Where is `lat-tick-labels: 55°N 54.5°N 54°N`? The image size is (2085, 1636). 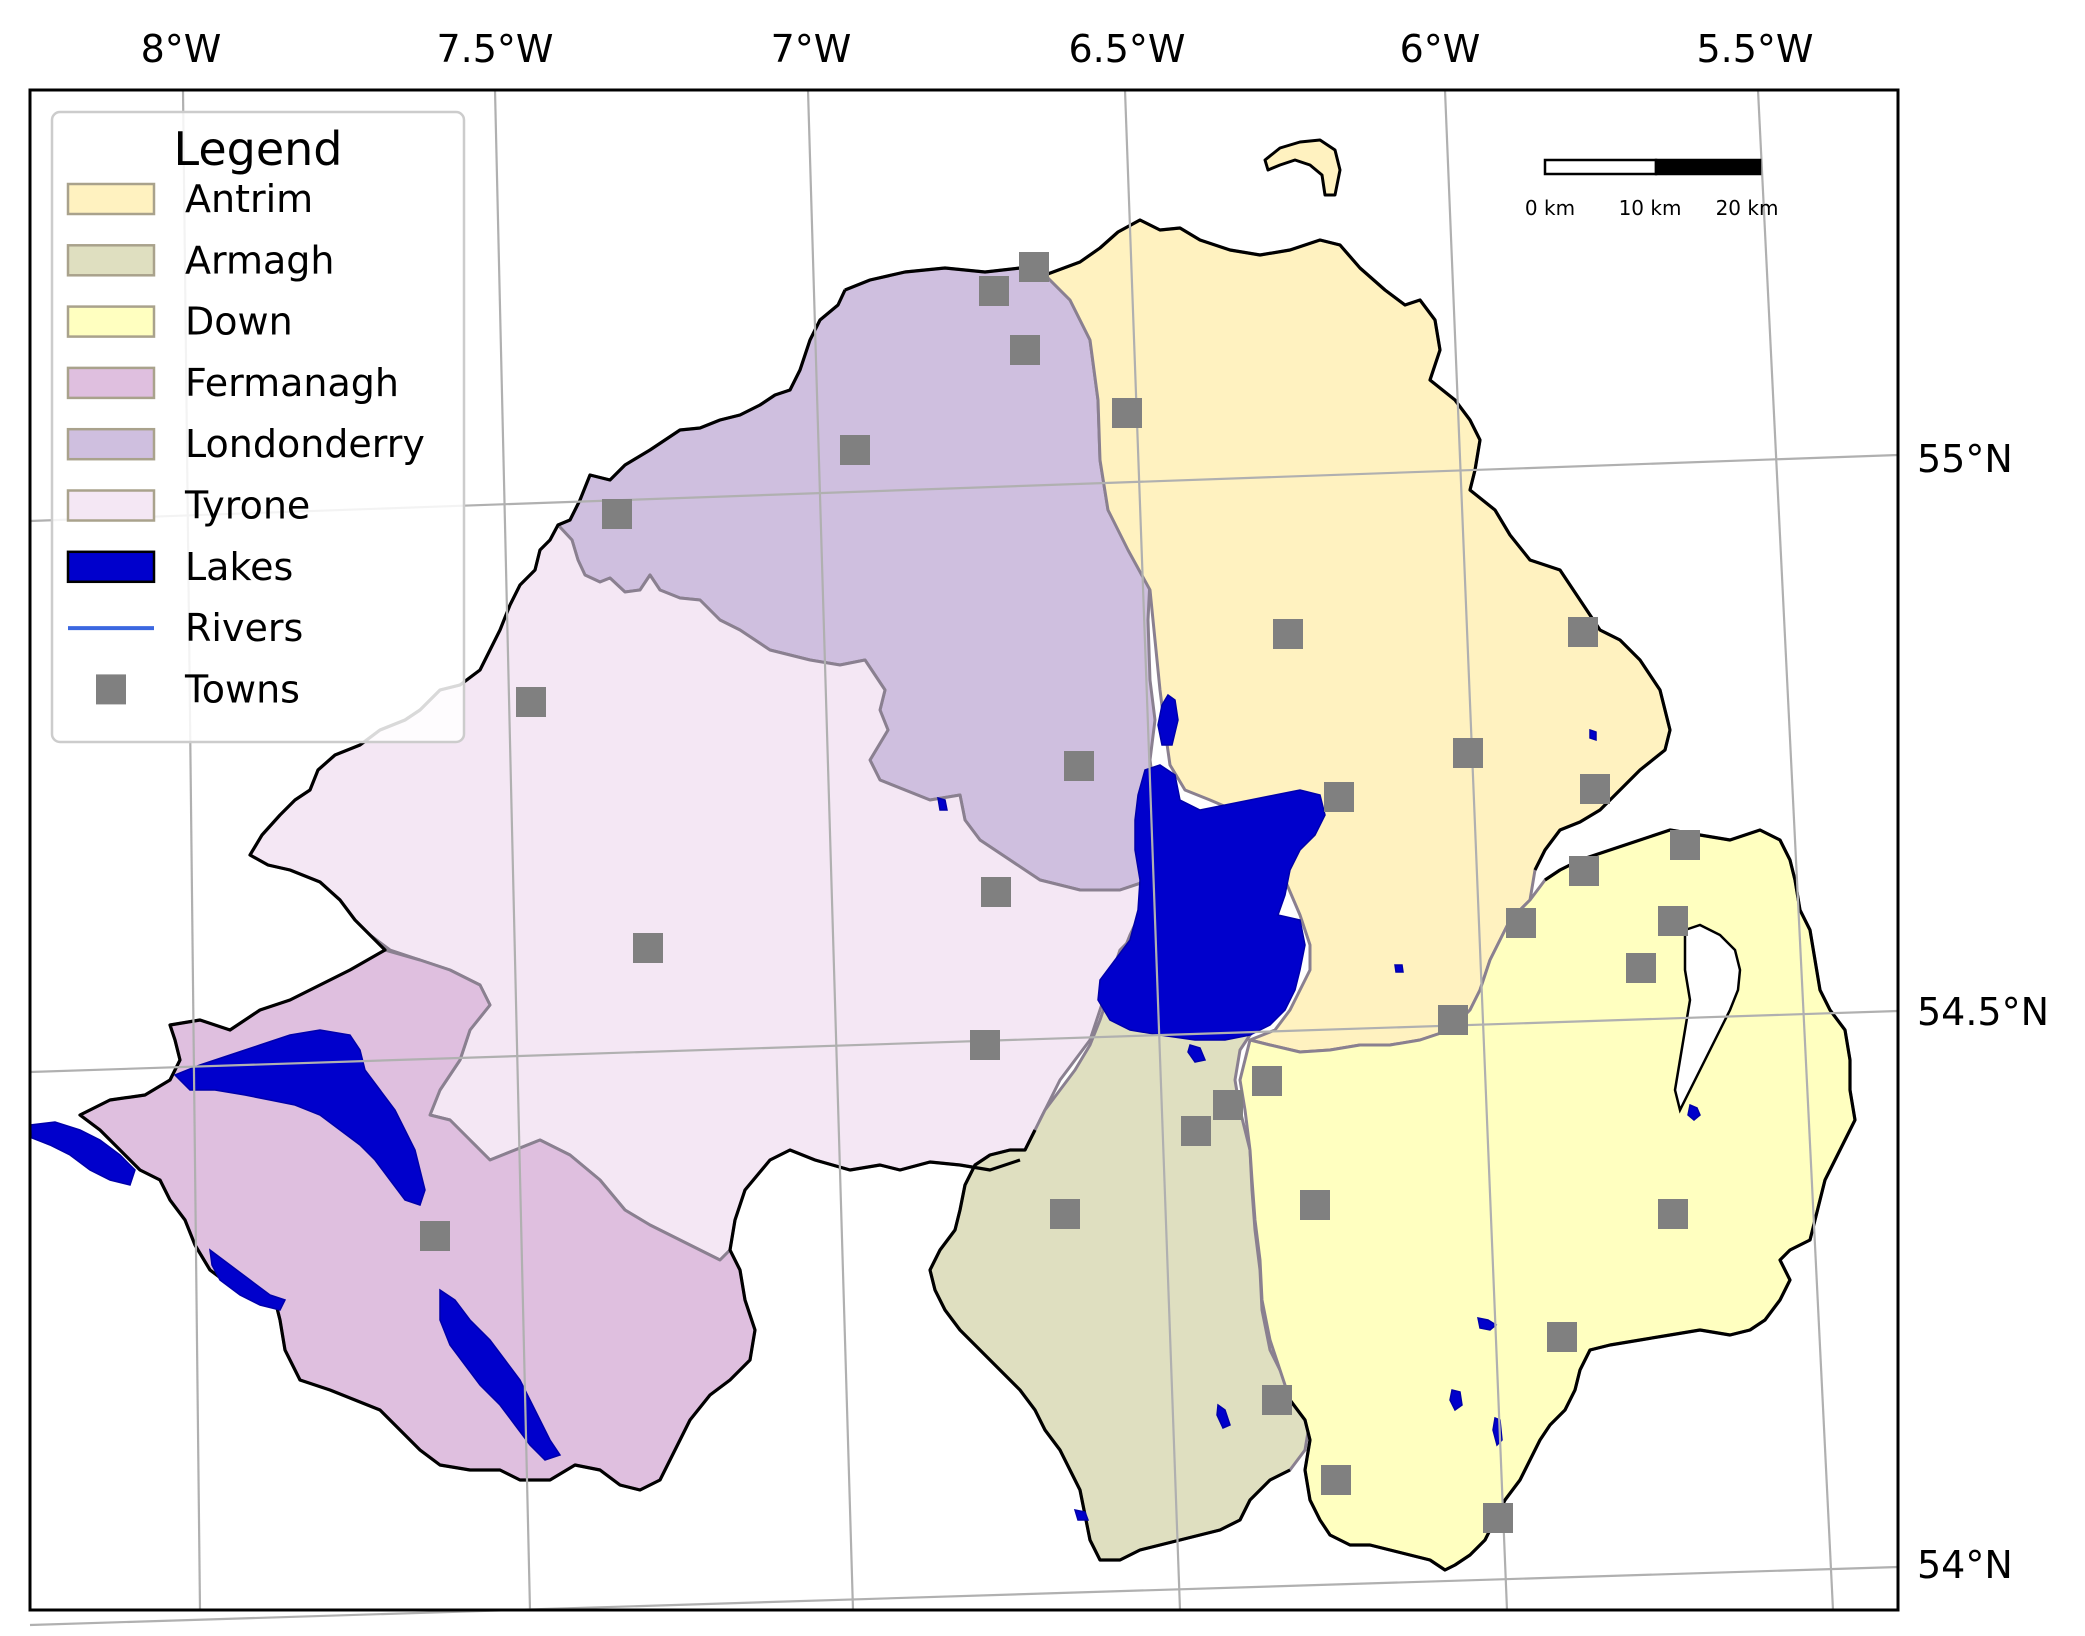
lat-tick-labels: 55°N 54.5°N 54°N is located at coordinates (1983, 1012).